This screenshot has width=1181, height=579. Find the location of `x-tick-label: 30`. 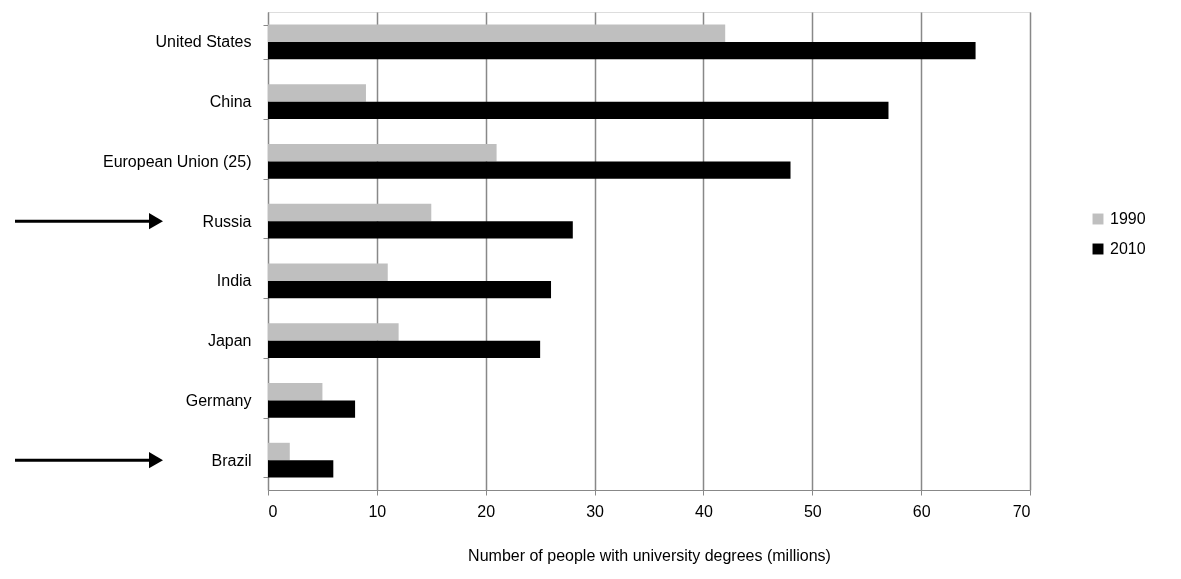

x-tick-label: 30 is located at coordinates (595, 511).